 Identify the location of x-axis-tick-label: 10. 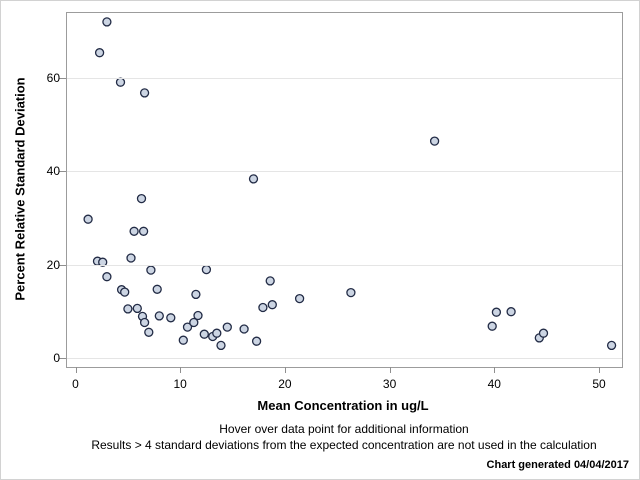
(180, 384).